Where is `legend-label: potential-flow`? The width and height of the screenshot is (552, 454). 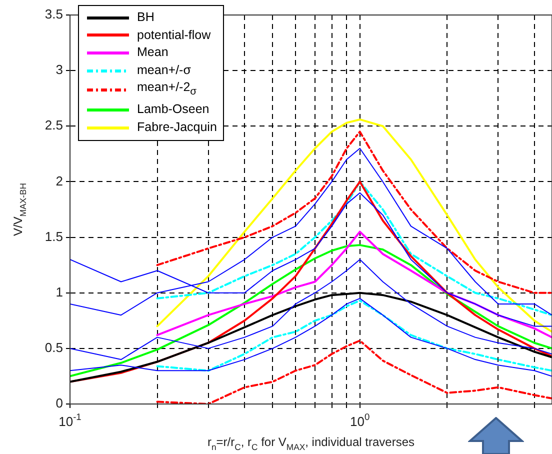 legend-label: potential-flow is located at coordinates (174, 35).